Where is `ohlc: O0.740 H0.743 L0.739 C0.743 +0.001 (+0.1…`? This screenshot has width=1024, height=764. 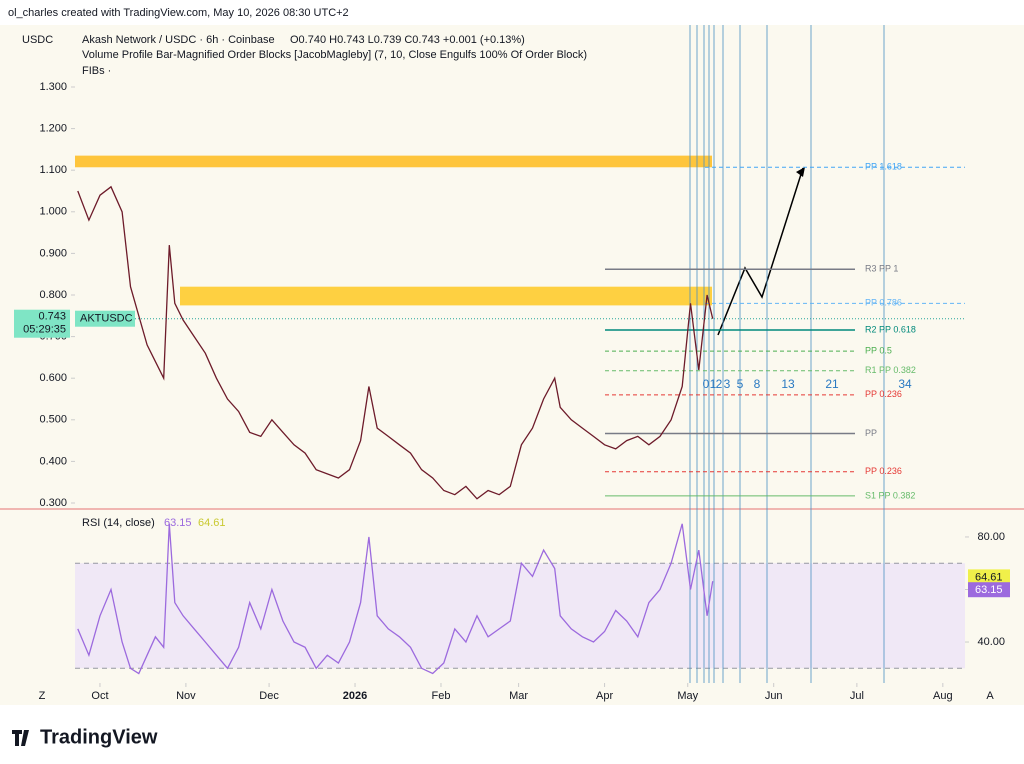
ohlc: O0.740 H0.743 L0.739 C0.743 +0.001 (+0.1… is located at coordinates (407, 40).